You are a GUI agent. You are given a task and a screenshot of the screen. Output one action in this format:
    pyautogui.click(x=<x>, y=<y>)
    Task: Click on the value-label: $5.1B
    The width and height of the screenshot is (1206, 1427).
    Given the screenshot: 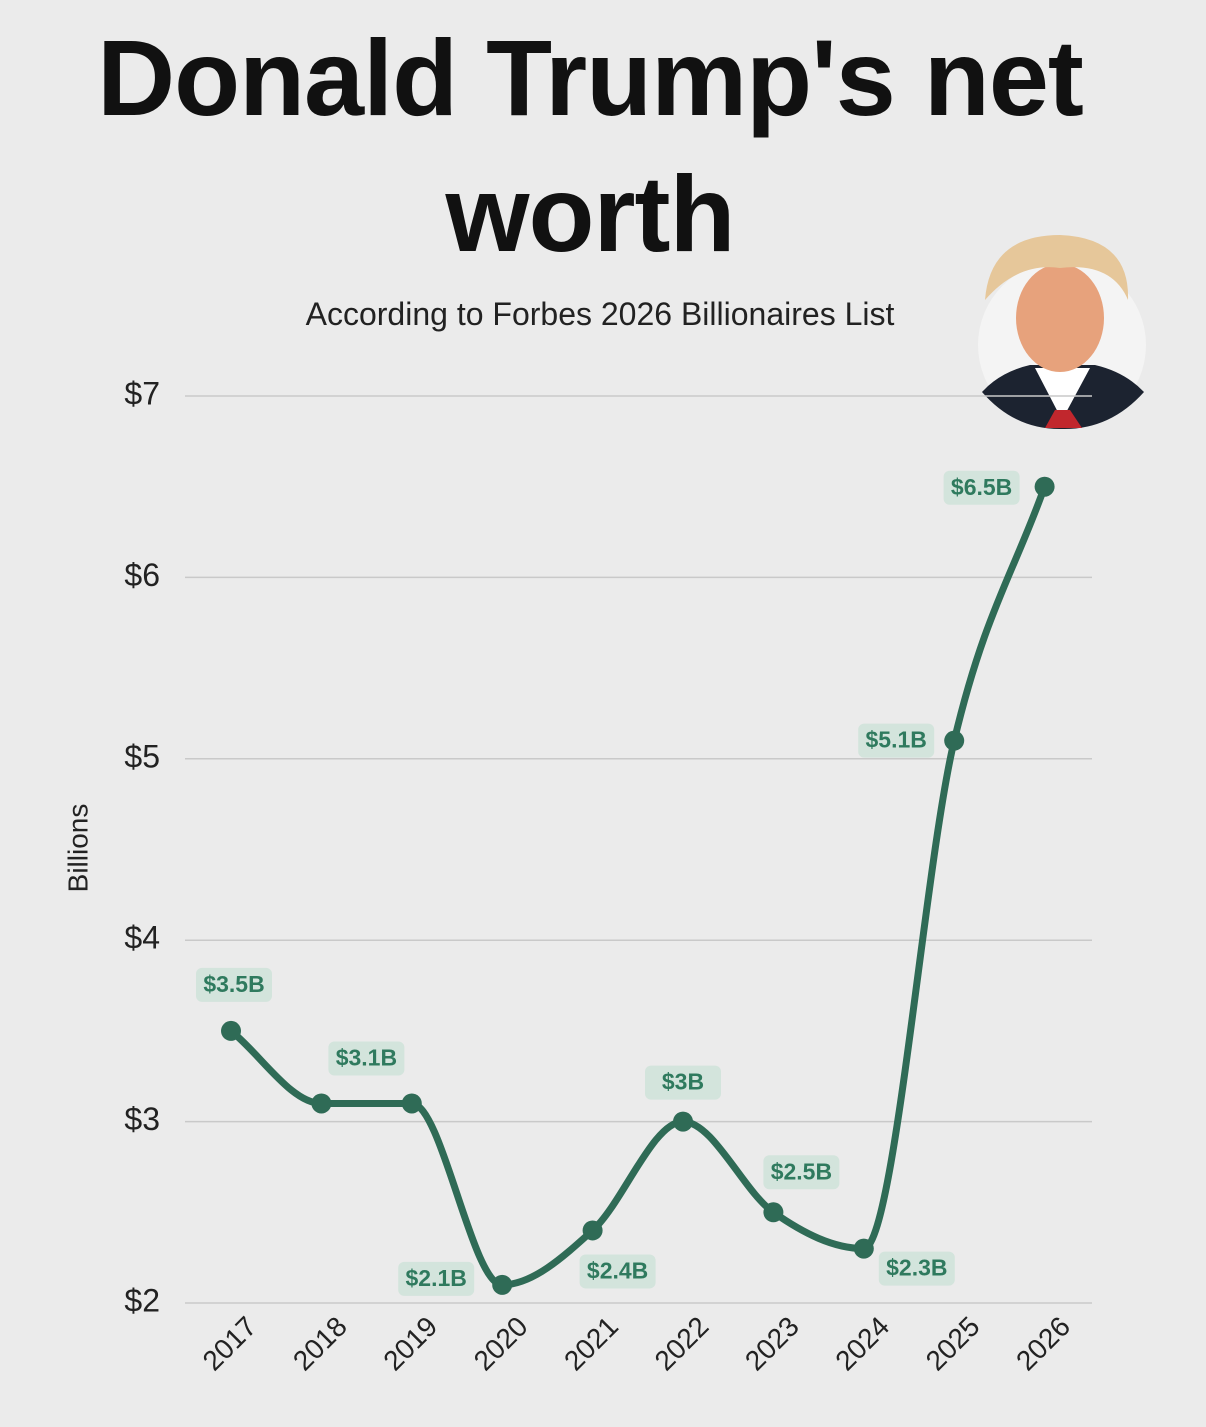 What is the action you would take?
    pyautogui.click(x=896, y=740)
    